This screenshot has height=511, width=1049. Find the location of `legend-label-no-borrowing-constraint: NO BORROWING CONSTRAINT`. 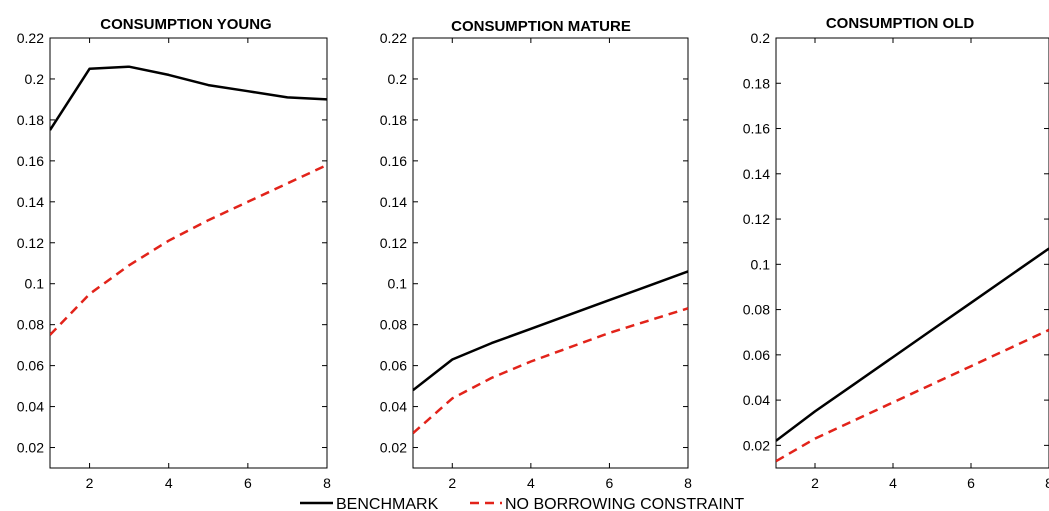

legend-label-no-borrowing-constraint: NO BORROWING CONSTRAINT is located at coordinates (624, 503).